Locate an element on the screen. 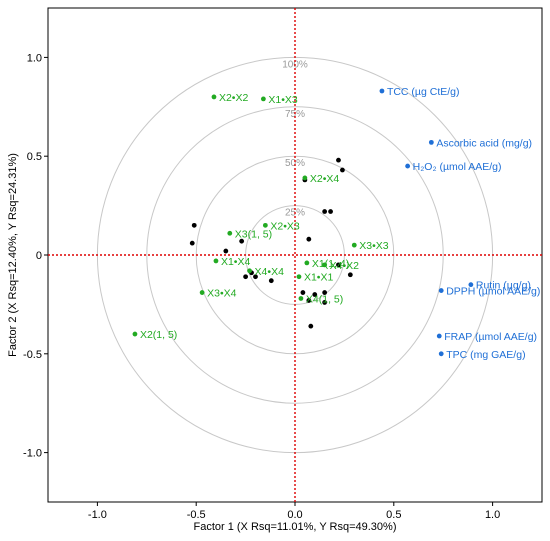 This screenshot has height=541, width=550. y-loading-label: Rutin (µg/g) is located at coordinates (503, 286).